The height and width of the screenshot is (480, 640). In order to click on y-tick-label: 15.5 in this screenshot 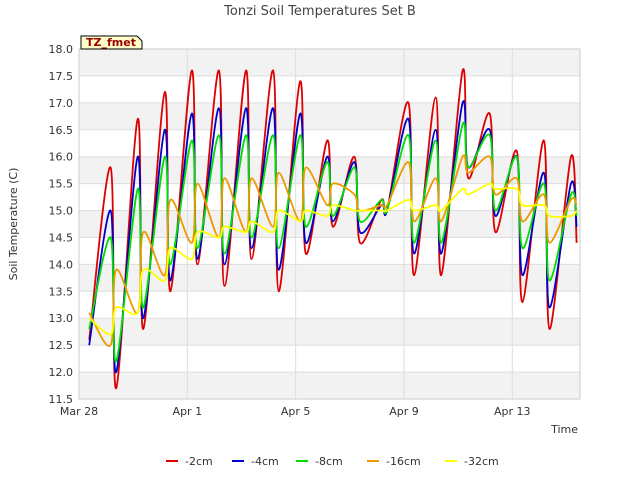, I will do `click(61, 184)`.